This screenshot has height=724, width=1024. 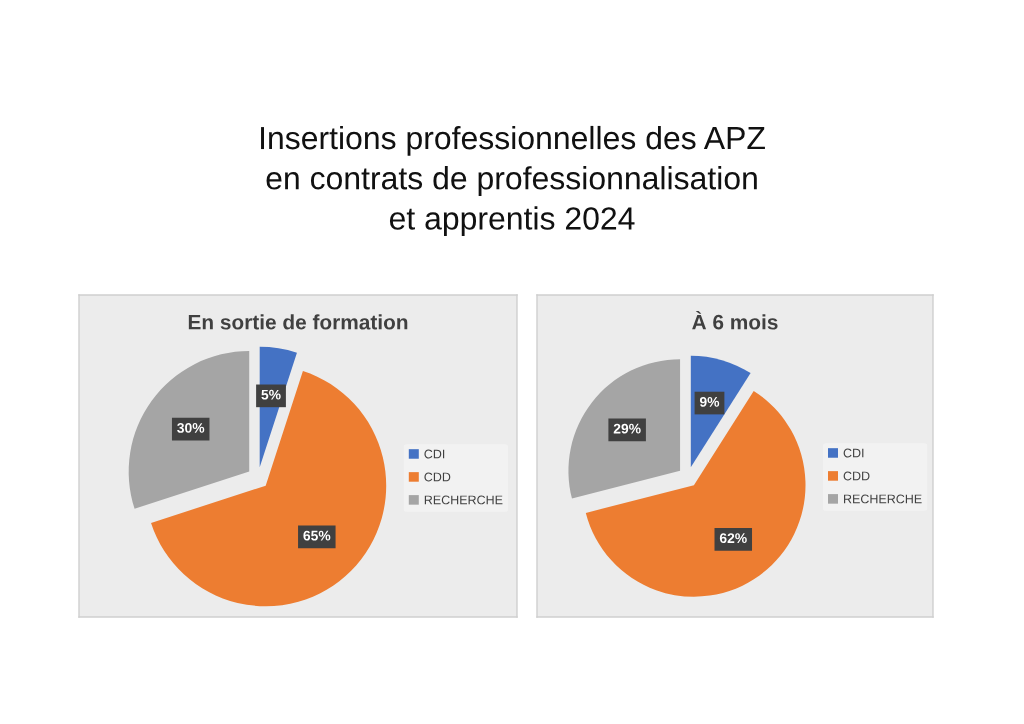 What do you see at coordinates (271, 394) in the screenshot?
I see `data-label: 5%` at bounding box center [271, 394].